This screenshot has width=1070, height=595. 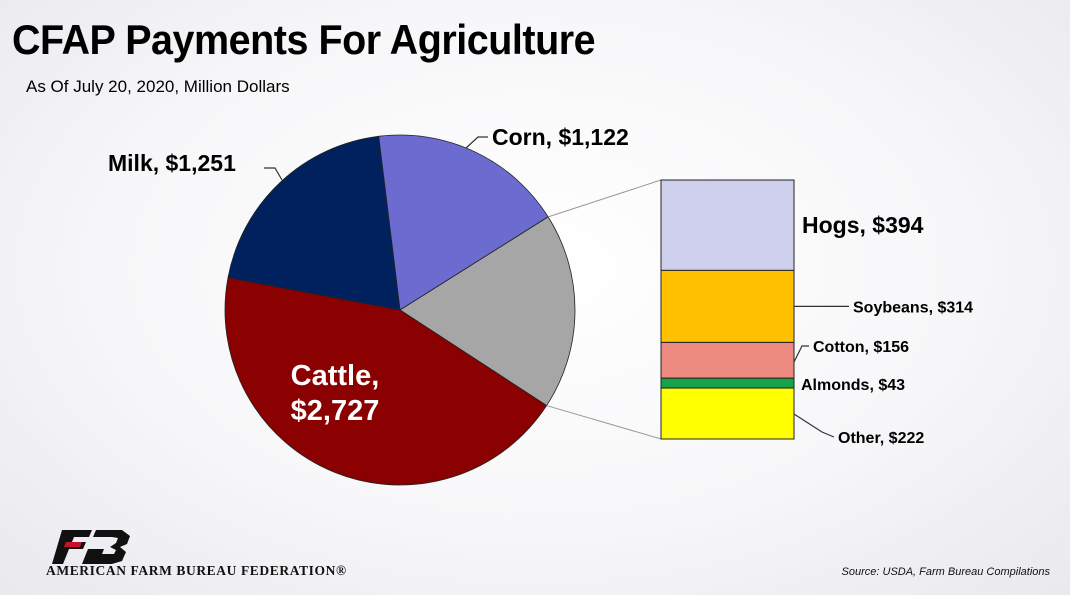 I want to click on chart-subtitle: As Of July 20, 2020, Million Dollars, so click(x=158, y=86).